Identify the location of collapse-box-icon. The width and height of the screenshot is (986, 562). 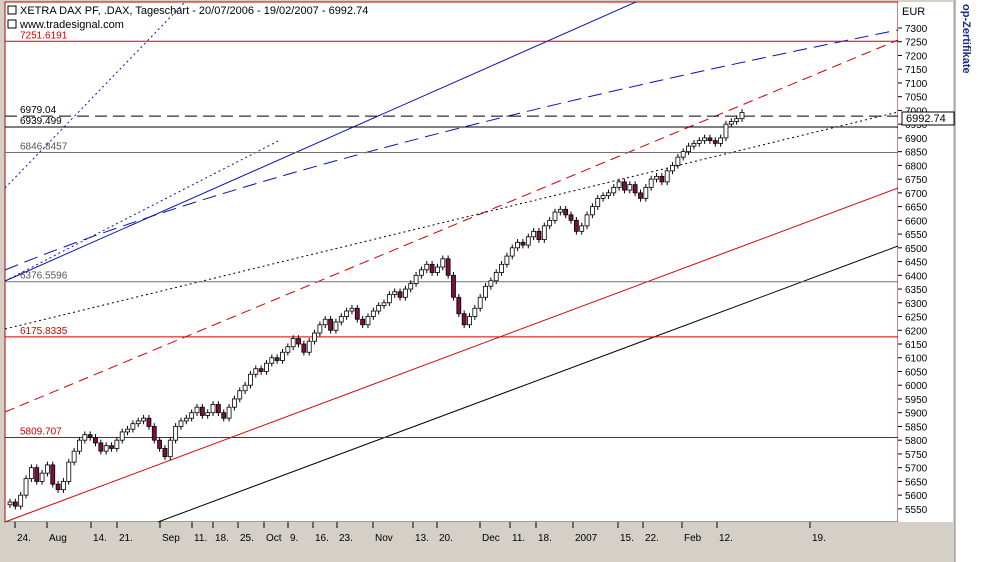
(12, 10).